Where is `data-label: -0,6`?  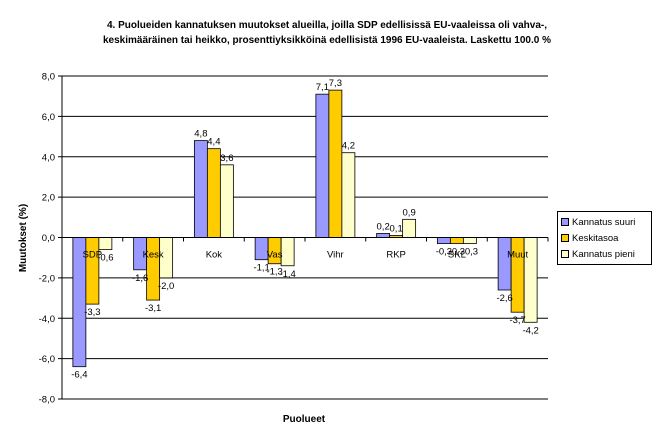 data-label: -0,6 is located at coordinates (105, 258).